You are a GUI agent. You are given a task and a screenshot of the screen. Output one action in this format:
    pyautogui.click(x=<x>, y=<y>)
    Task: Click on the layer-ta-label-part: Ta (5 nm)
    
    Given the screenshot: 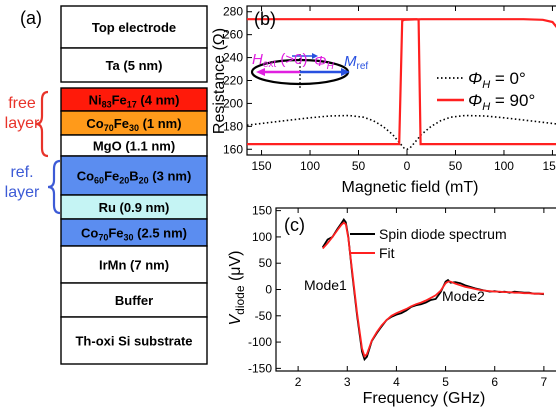 What is the action you would take?
    pyautogui.click(x=134, y=65)
    